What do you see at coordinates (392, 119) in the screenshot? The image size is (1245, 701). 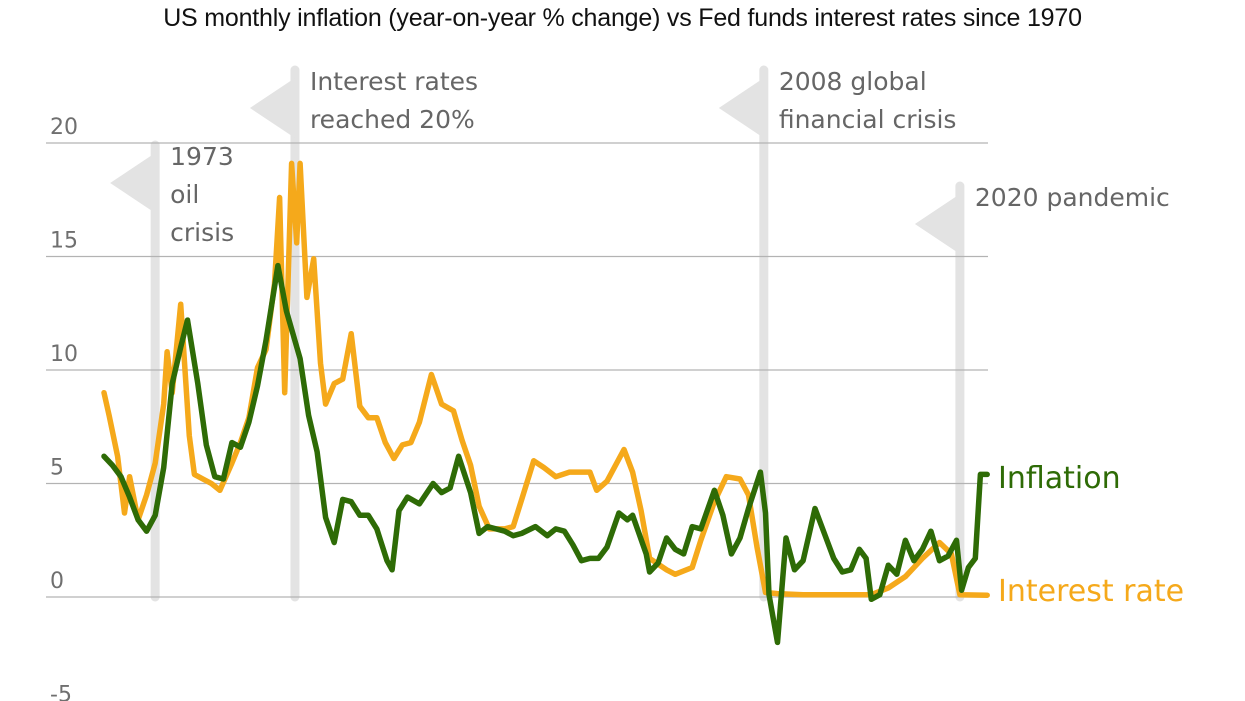 I see `annotation-label: reached 20%` at bounding box center [392, 119].